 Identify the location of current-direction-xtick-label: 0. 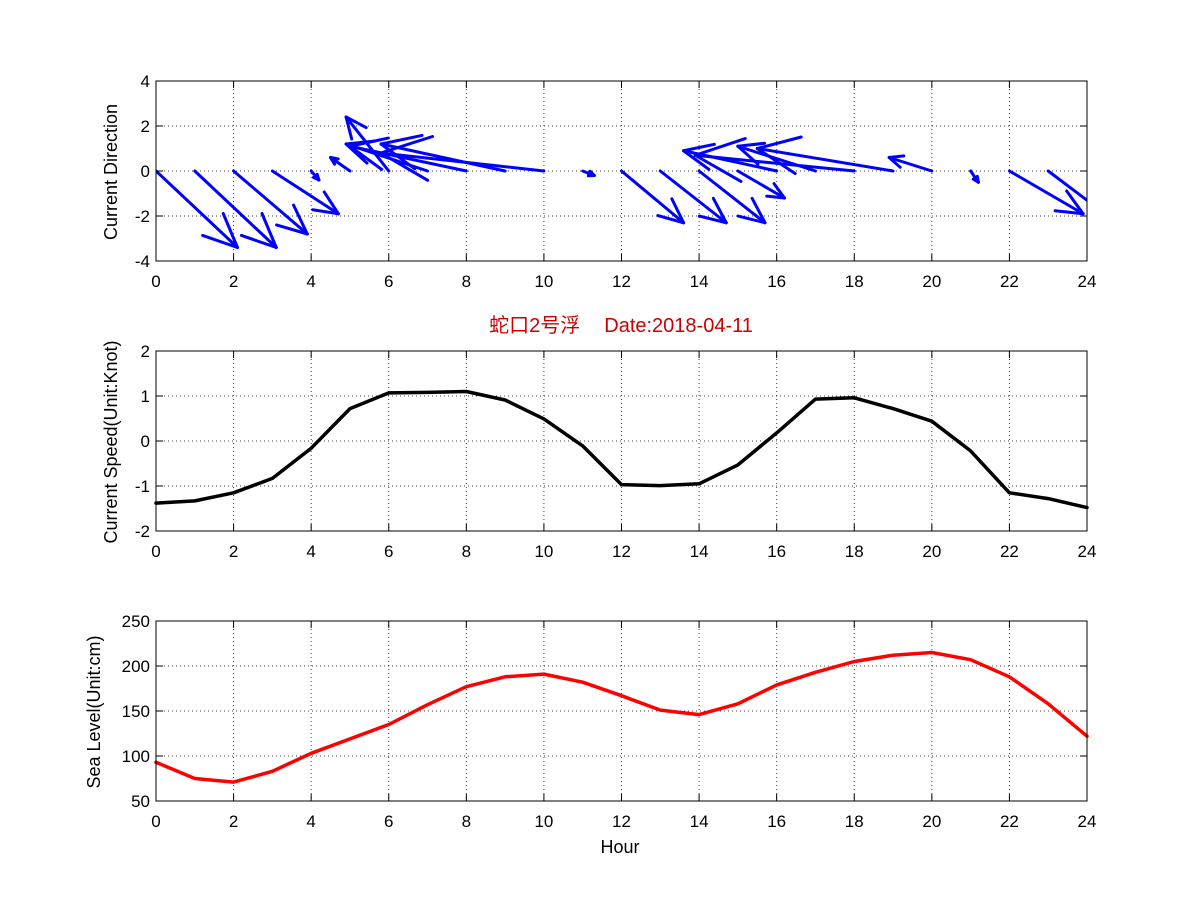
(155, 281).